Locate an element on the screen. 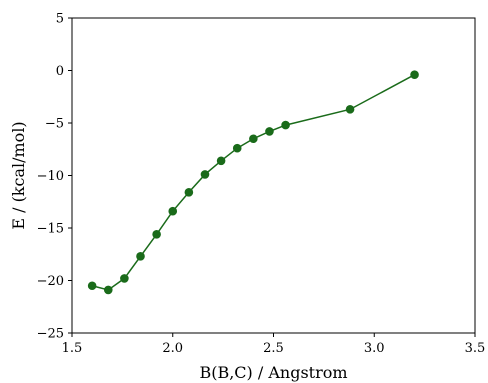  y-axis-label: E / (kcal/mol) is located at coordinates (18, 175).